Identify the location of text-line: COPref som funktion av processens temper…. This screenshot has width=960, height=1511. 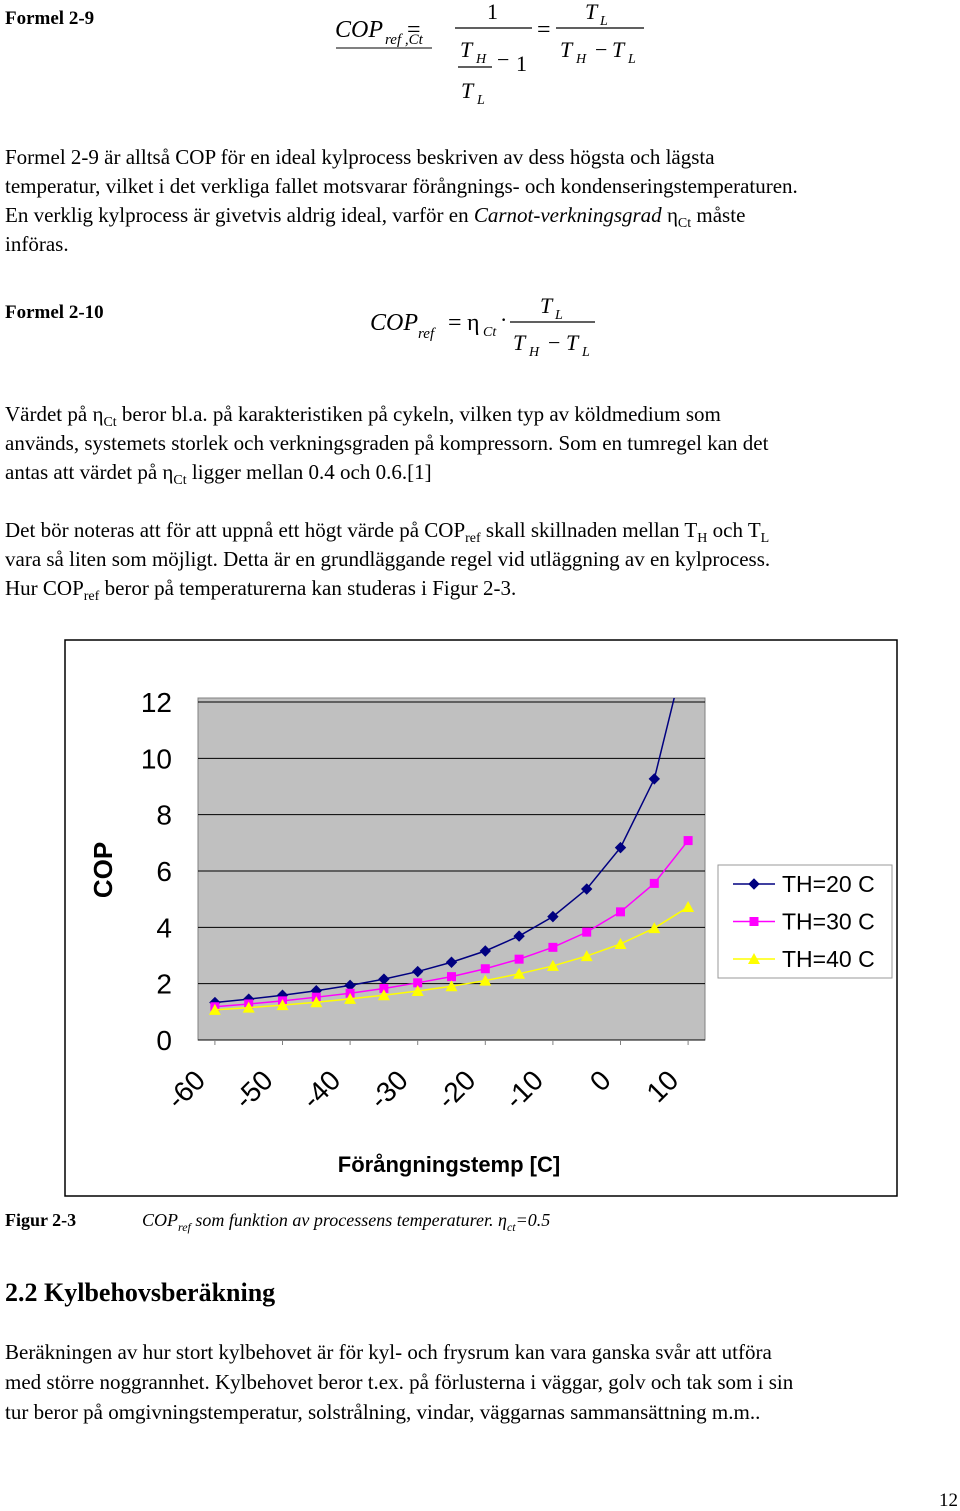
(346, 1222).